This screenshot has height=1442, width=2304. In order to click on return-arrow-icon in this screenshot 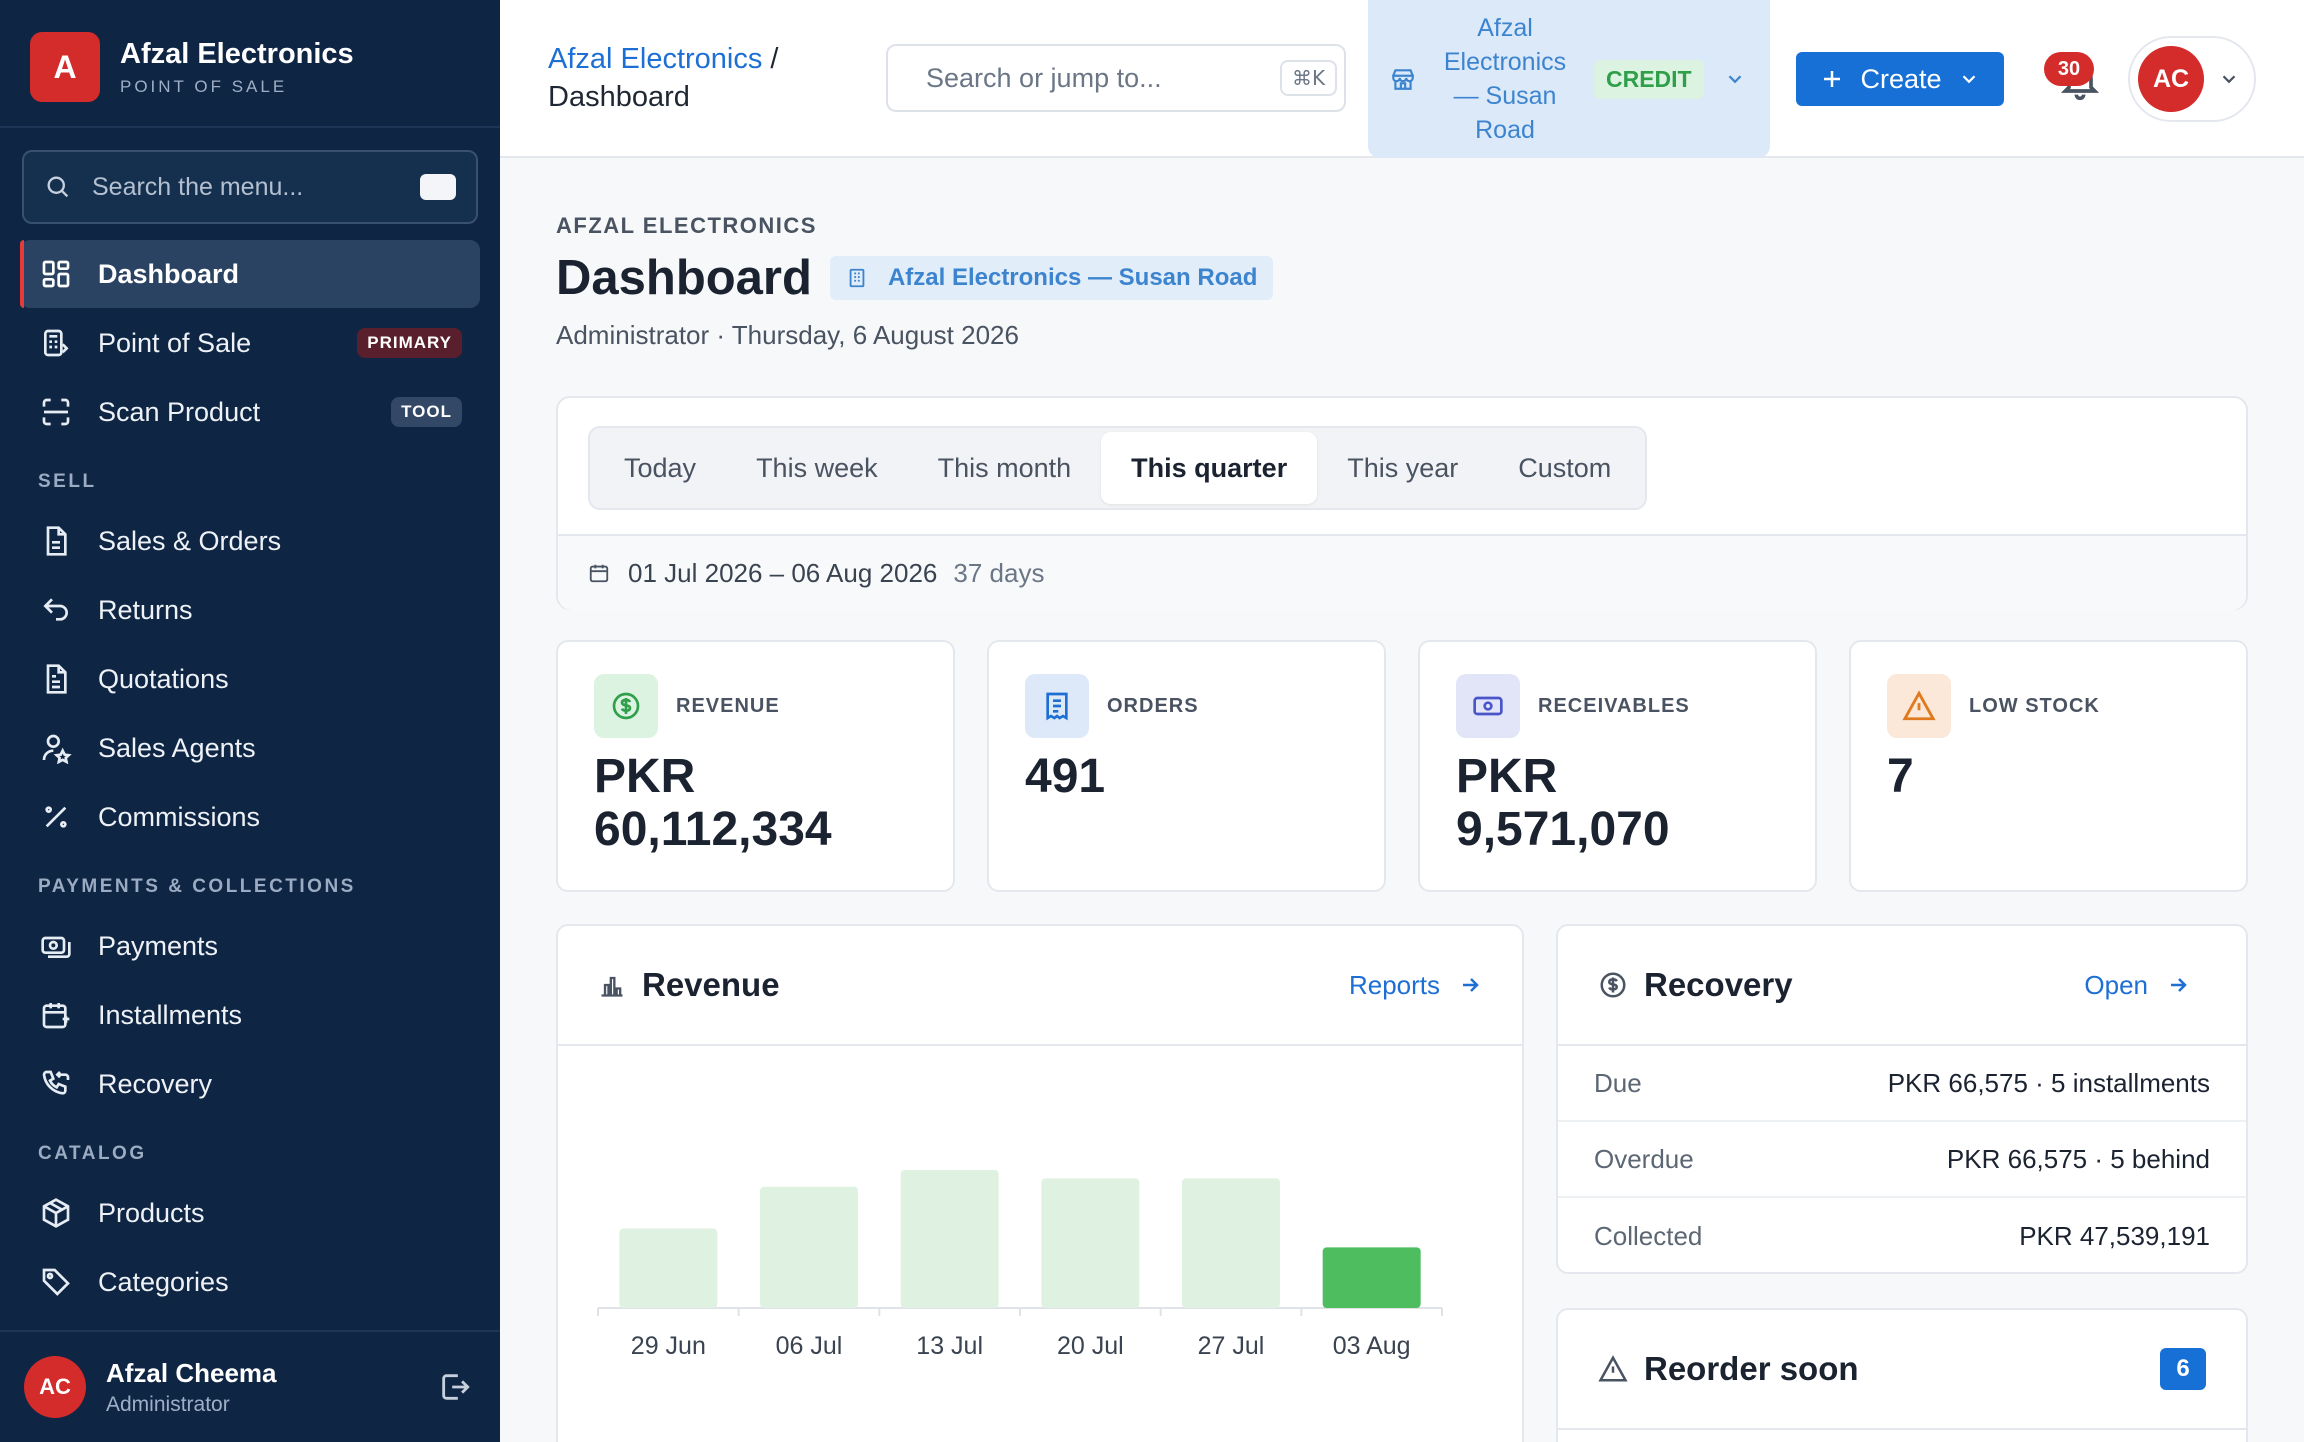, I will do `click(55, 609)`.